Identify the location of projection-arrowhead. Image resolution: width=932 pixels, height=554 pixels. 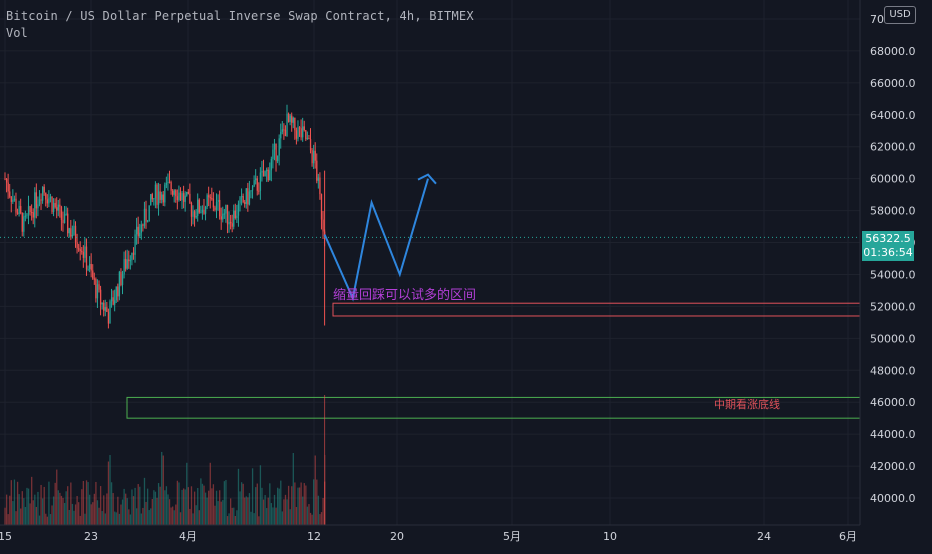
(427, 179).